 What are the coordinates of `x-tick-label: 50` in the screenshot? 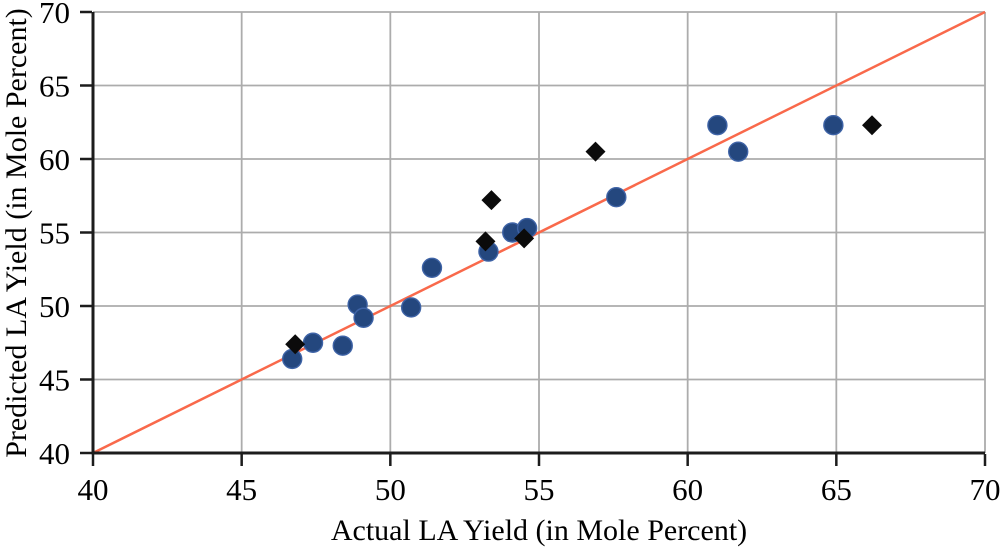 It's located at (390, 489).